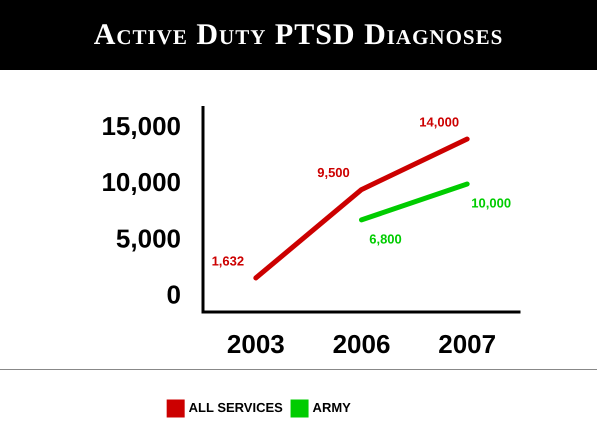  What do you see at coordinates (332, 408) in the screenshot?
I see `legend-label: ARMY` at bounding box center [332, 408].